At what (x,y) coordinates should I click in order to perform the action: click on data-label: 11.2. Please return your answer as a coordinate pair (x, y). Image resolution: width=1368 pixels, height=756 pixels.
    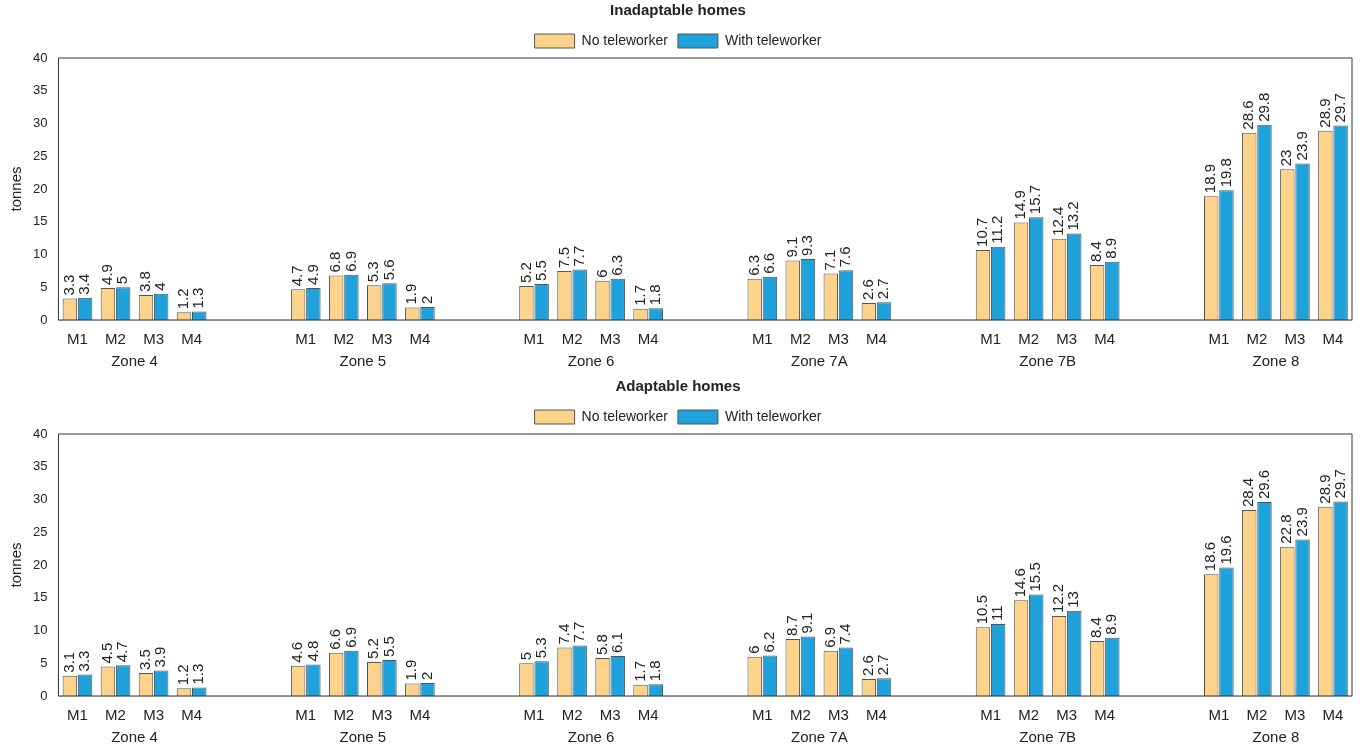
    Looking at the image, I should click on (997, 229).